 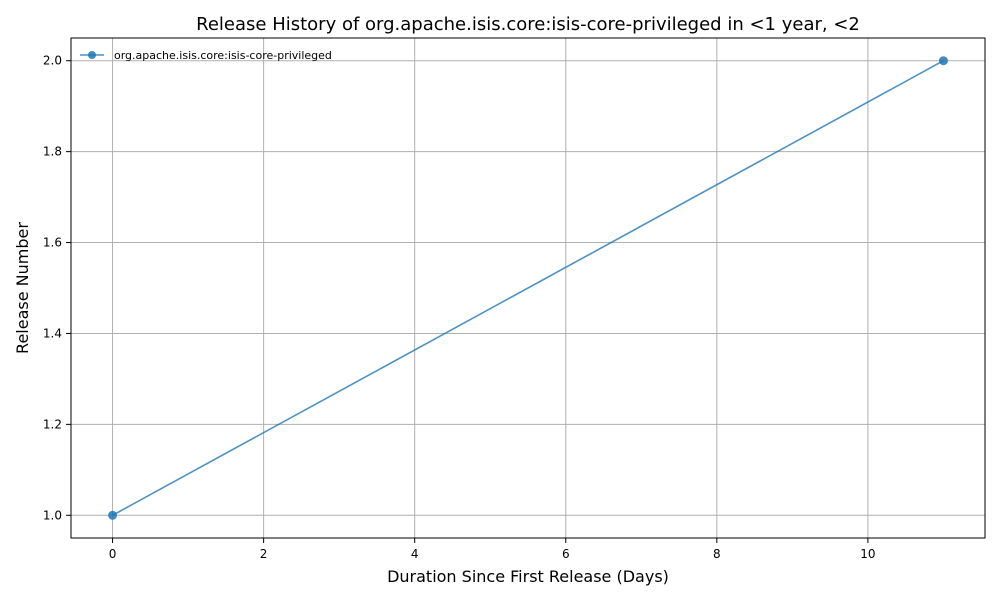 I want to click on y-tick-label: 1.0, so click(x=52, y=515).